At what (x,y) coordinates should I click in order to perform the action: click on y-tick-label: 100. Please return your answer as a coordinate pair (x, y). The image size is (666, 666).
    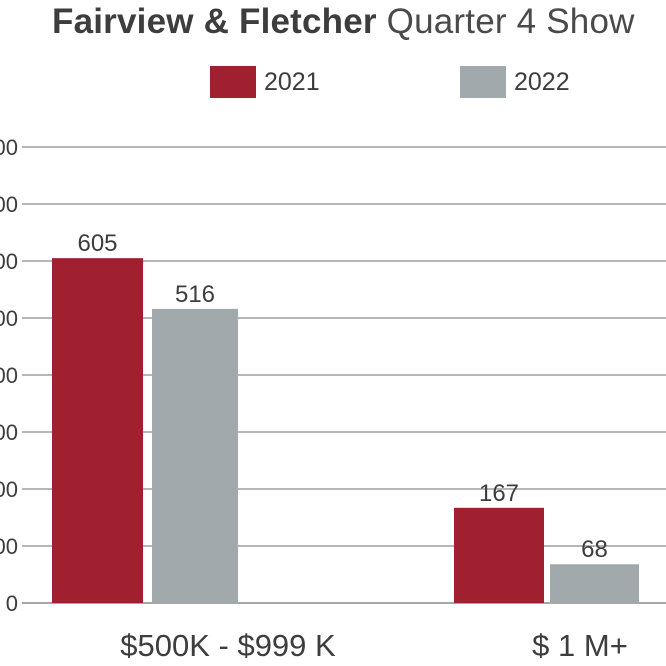
    Looking at the image, I should click on (9, 546).